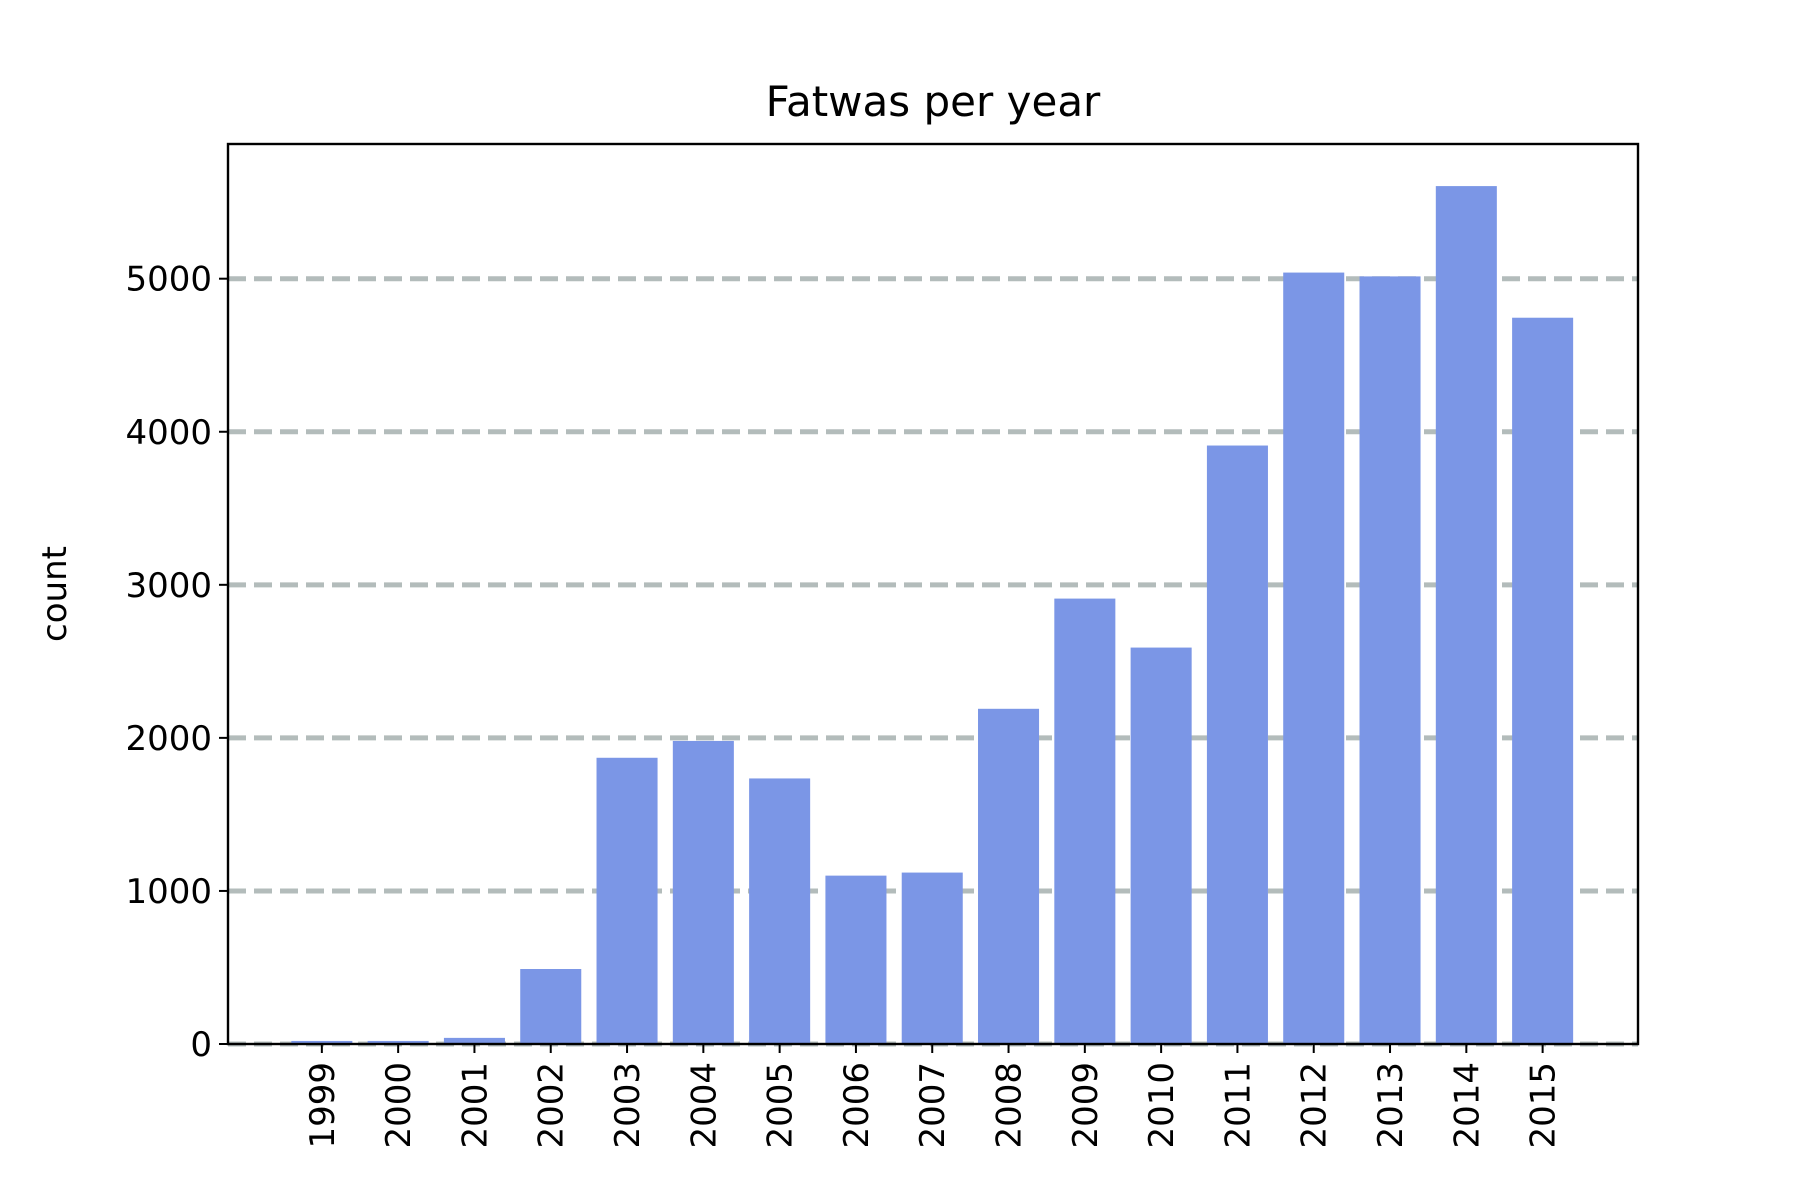 Image resolution: width=1800 pixels, height=1200 pixels. I want to click on x-tick-label: 2004, so click(704, 1105).